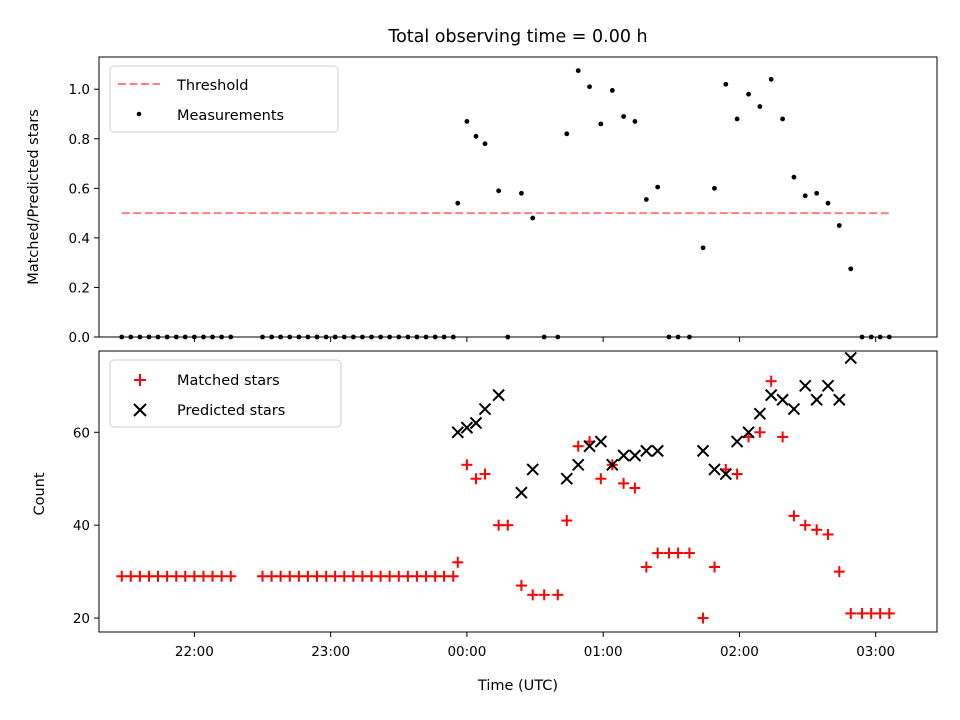  What do you see at coordinates (140, 410) in the screenshot?
I see `predicted-stars-legend-swatch` at bounding box center [140, 410].